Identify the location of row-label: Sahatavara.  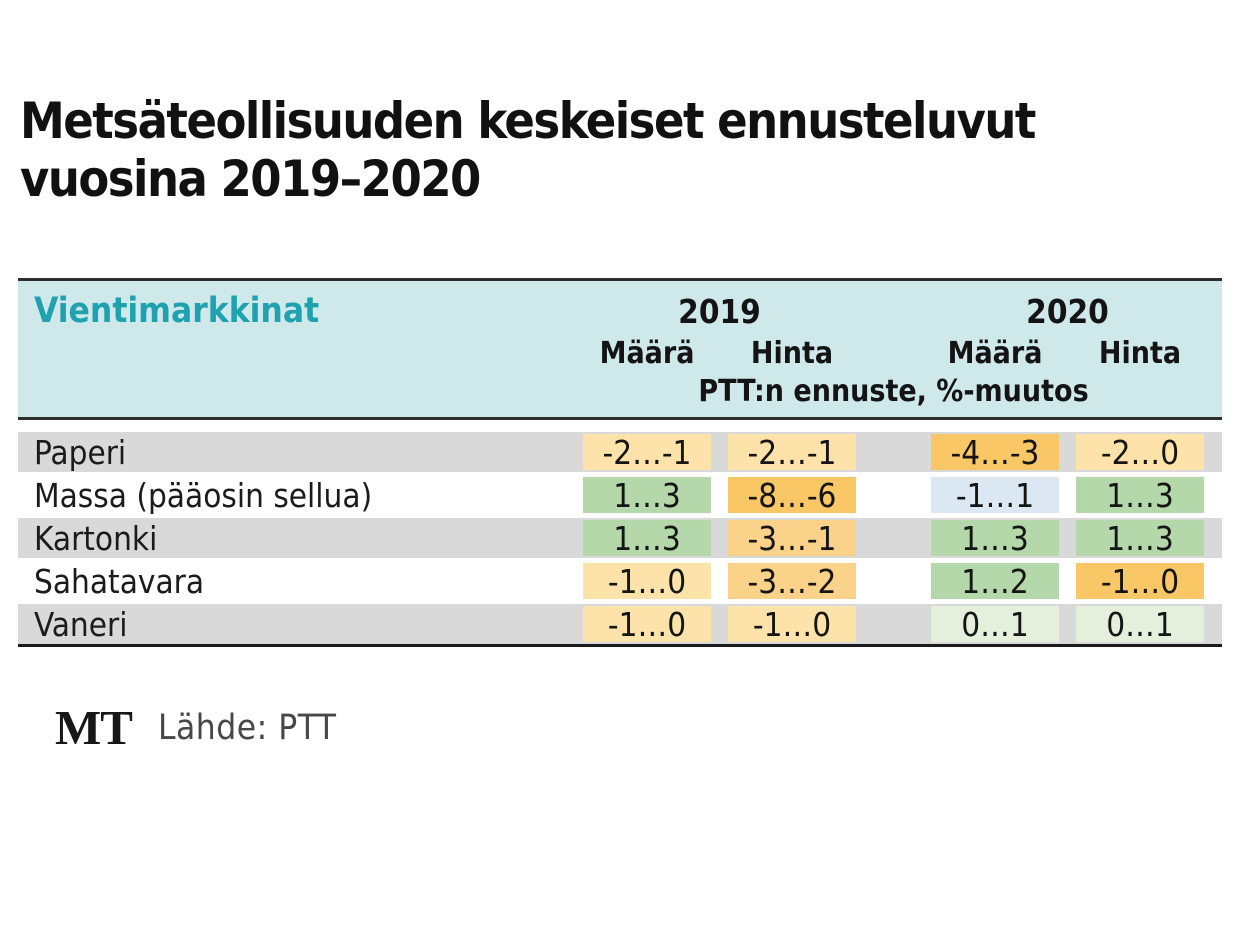
(119, 581).